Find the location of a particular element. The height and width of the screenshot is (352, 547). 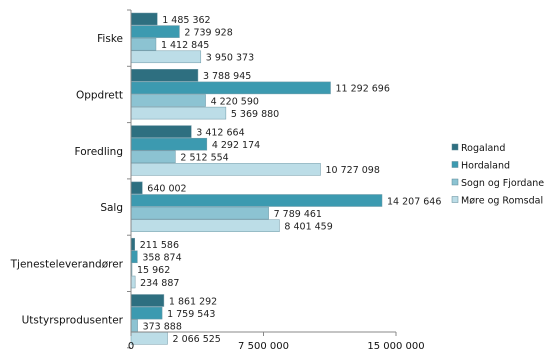

bar-value-label: 8 401 459 is located at coordinates (308, 227).